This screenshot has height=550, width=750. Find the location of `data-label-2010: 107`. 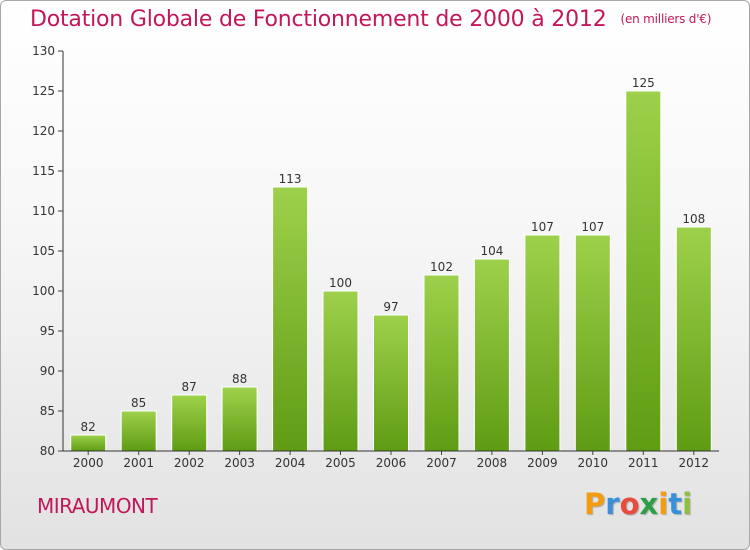

data-label-2010: 107 is located at coordinates (592, 227).